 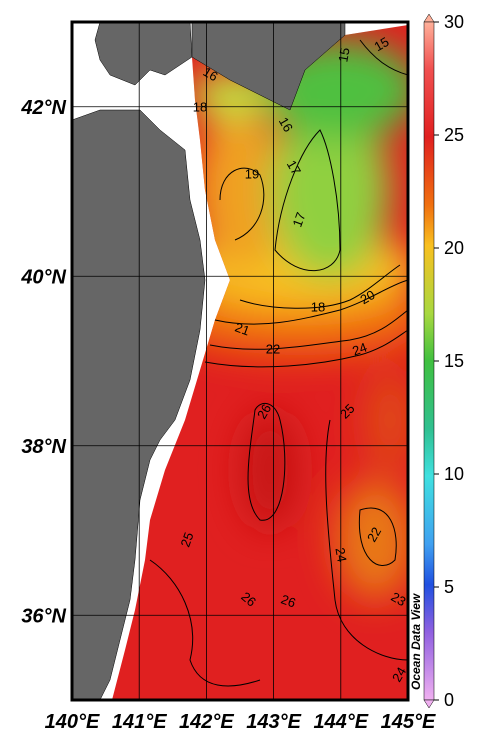 What do you see at coordinates (206, 722) in the screenshot?
I see `x-tick-label: 142°E` at bounding box center [206, 722].